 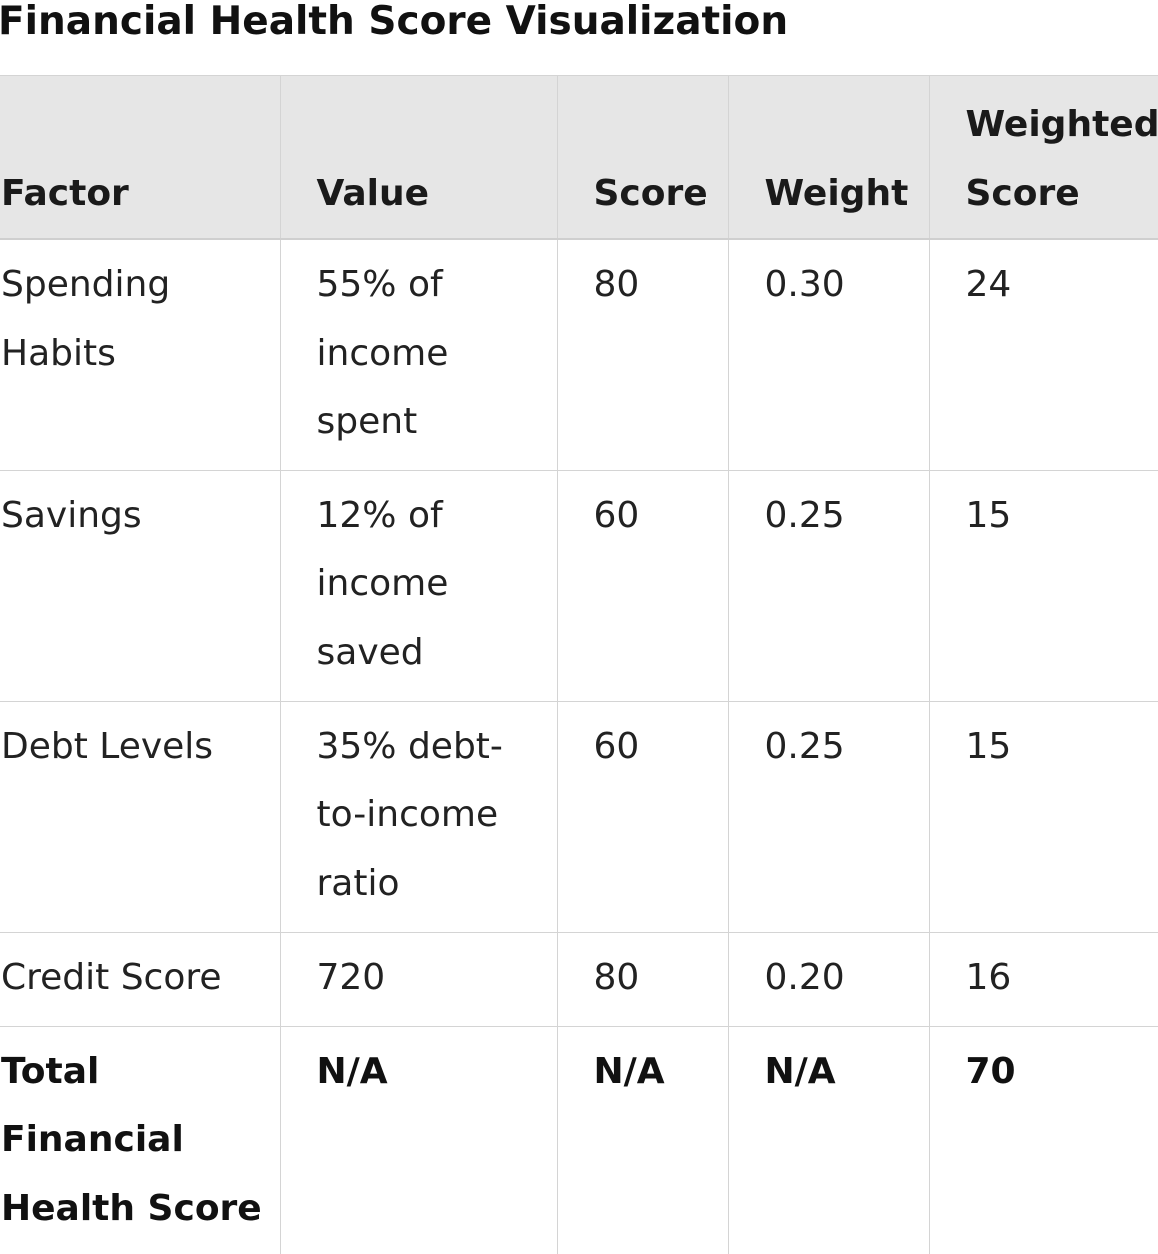 What do you see at coordinates (1043, 158) in the screenshot?
I see `column-header-weighted-score: Weighted Score` at bounding box center [1043, 158].